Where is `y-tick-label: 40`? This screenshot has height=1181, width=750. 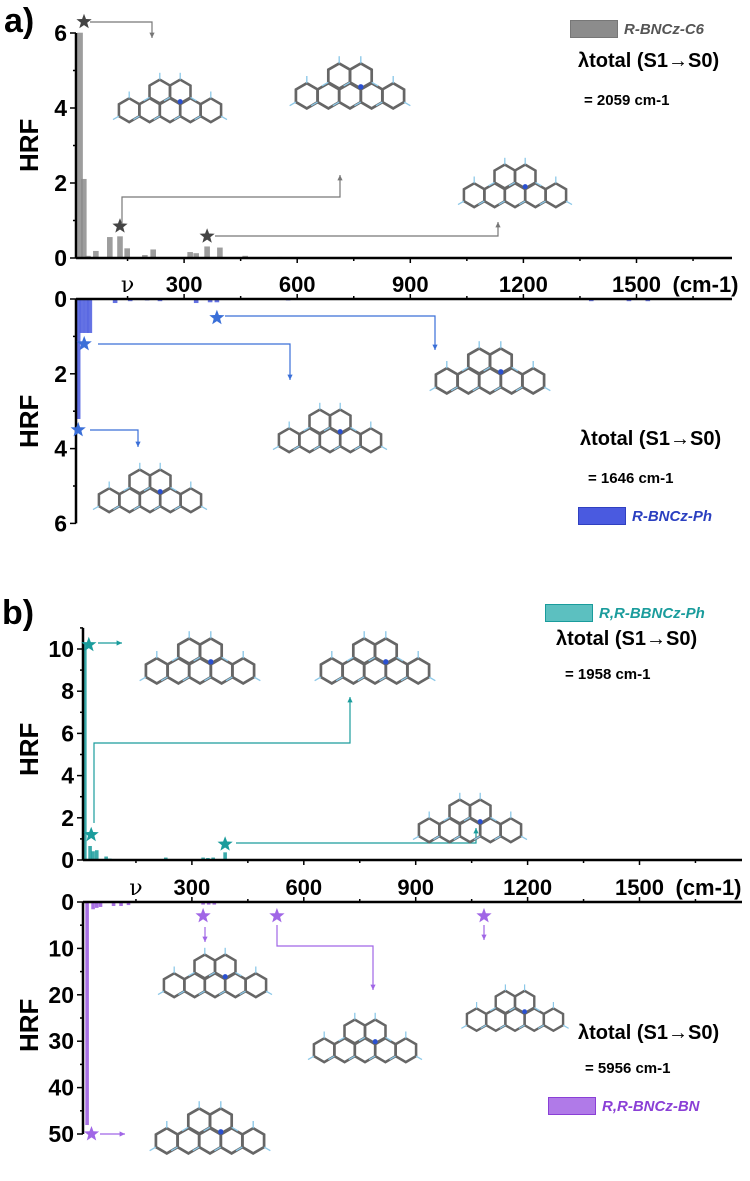
y-tick-label: 40 is located at coordinates (61, 1088).